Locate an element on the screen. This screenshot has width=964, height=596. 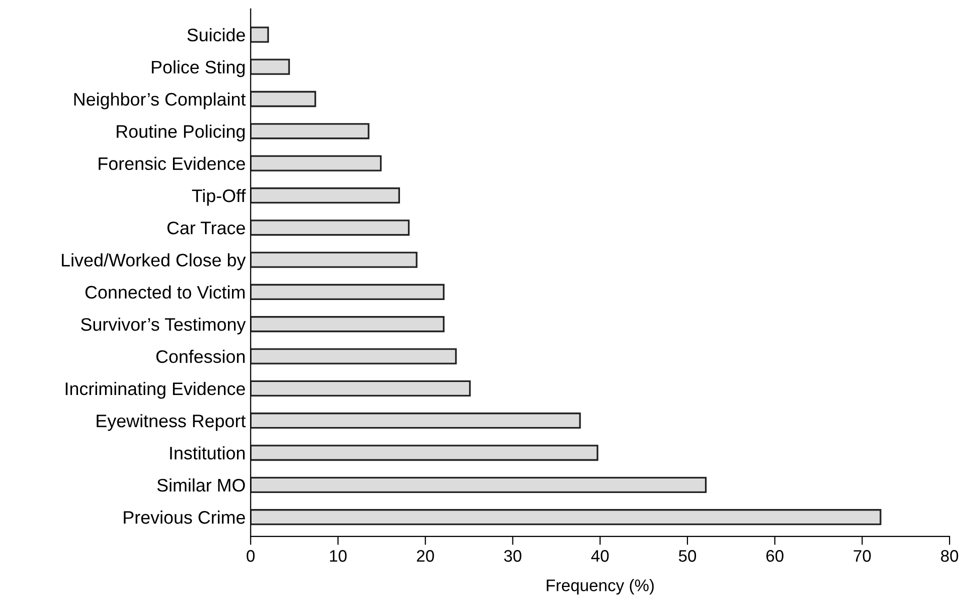
x-tick-label: 60 is located at coordinates (775, 556).